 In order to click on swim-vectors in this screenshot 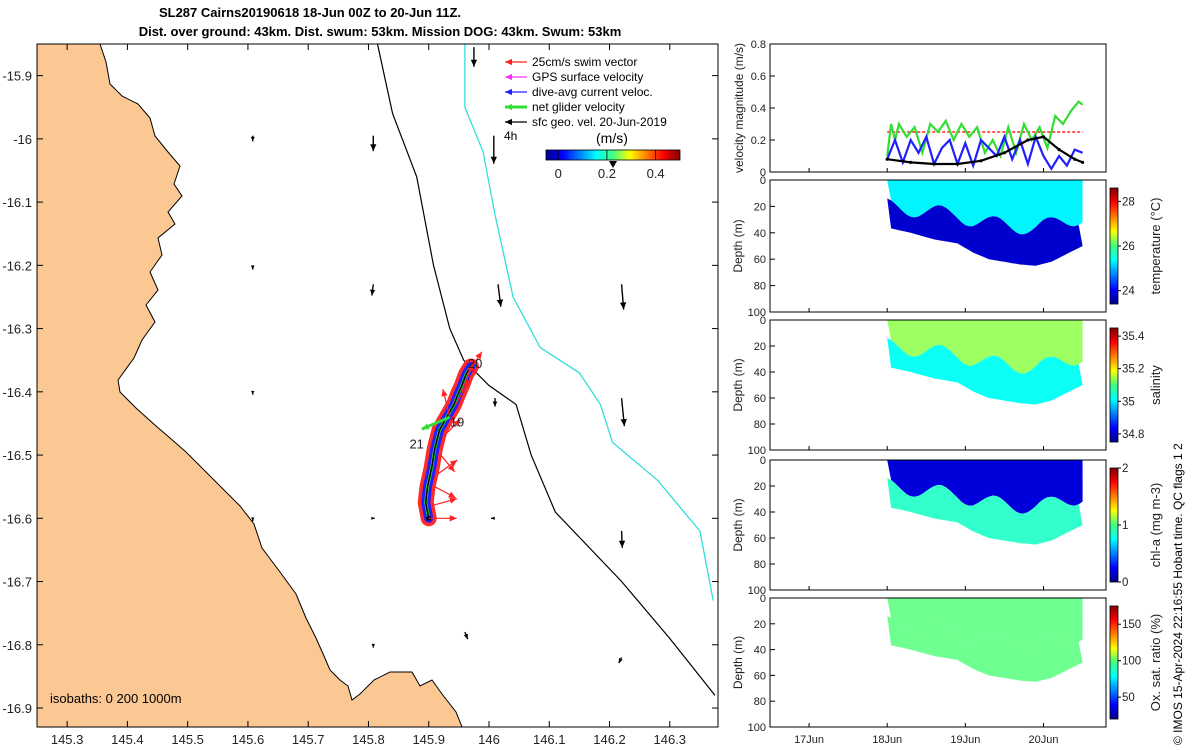, I will do `click(455, 436)`.